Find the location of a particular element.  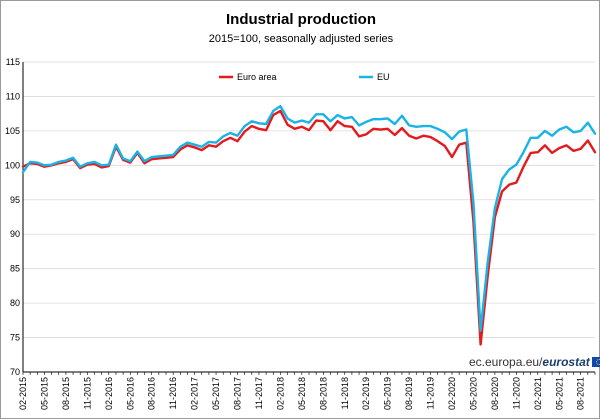

x-tick-label: 08-2017 is located at coordinates (238, 393).